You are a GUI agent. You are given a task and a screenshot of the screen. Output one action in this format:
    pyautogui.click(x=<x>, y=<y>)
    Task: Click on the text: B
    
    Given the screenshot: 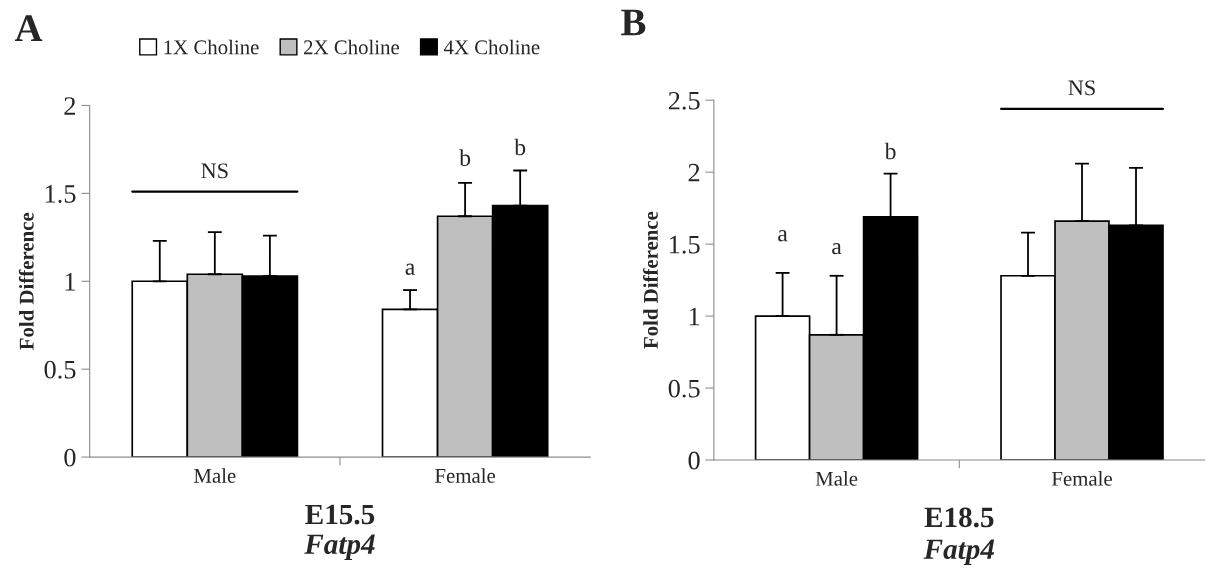 What is the action you would take?
    pyautogui.click(x=633, y=22)
    